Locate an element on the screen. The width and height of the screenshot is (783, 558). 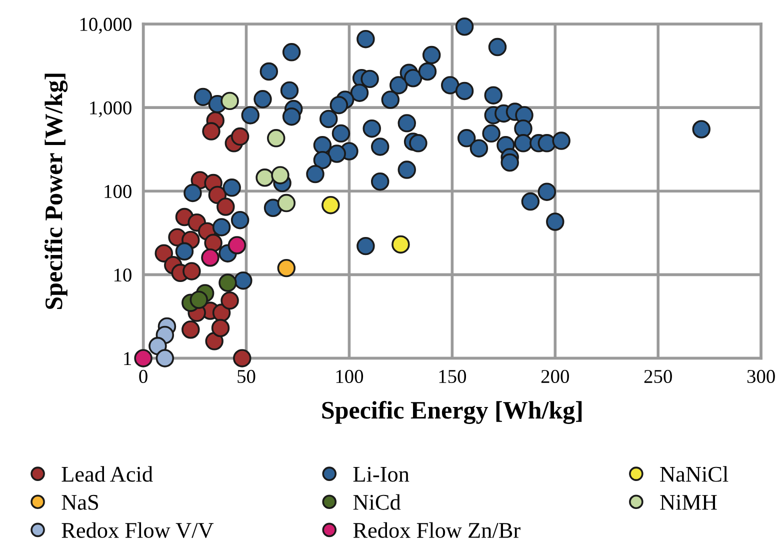
legend-label: Li-Ion is located at coordinates (381, 474).